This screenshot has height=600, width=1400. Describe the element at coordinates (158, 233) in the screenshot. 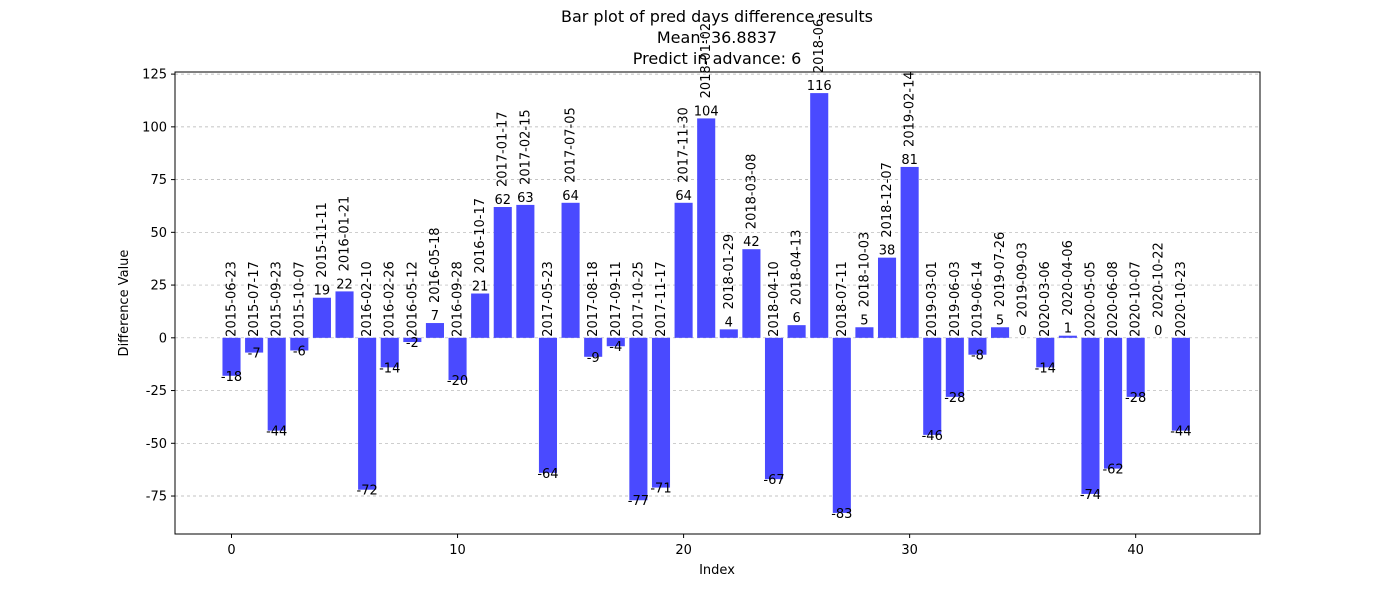

I see `y-tick-label: 50` at that location.